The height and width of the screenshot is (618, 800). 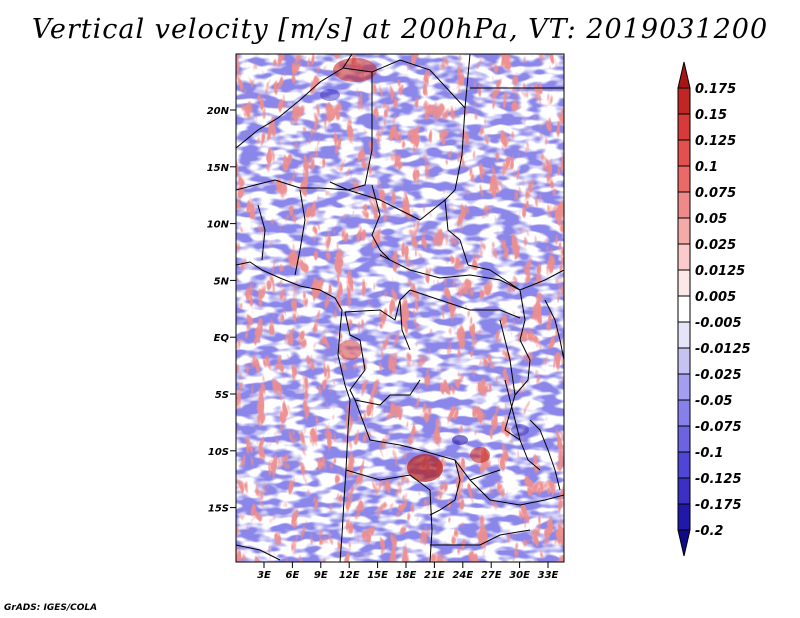 What do you see at coordinates (718, 479) in the screenshot?
I see `colorbar-level-label: -0.125` at bounding box center [718, 479].